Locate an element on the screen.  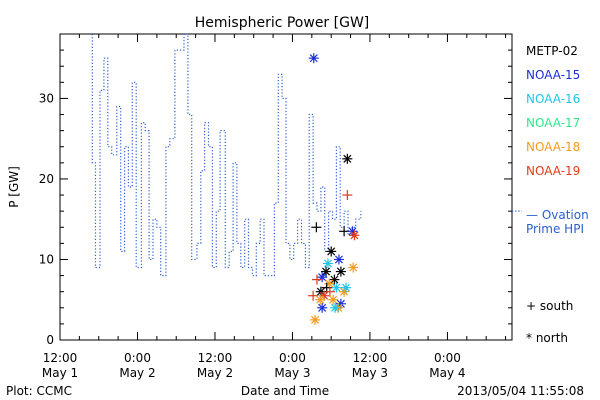
legend-south-marker-label: + south is located at coordinates (549, 306).